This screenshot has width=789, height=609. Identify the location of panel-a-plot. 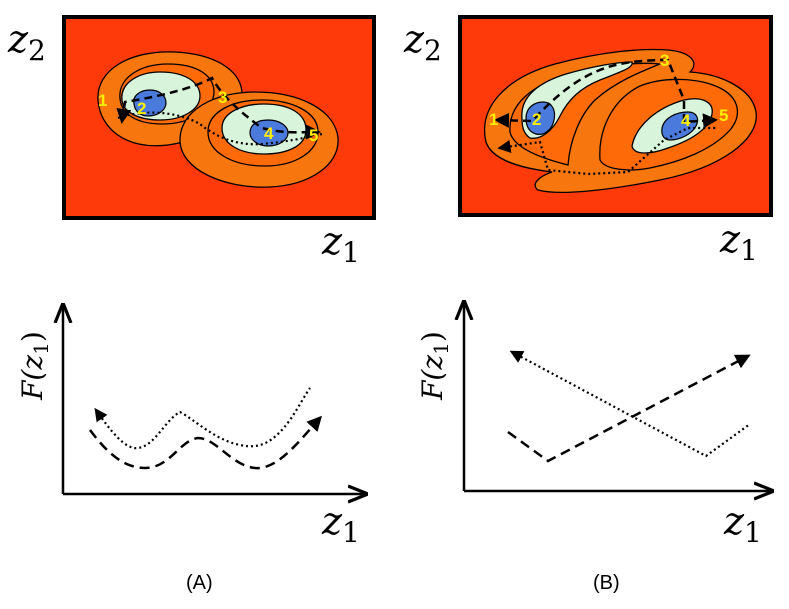
(214, 399).